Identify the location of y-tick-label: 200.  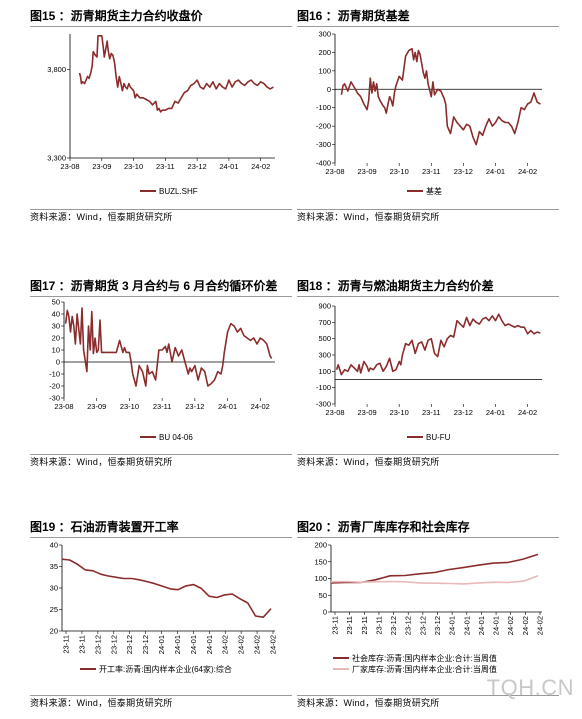
(320, 545).